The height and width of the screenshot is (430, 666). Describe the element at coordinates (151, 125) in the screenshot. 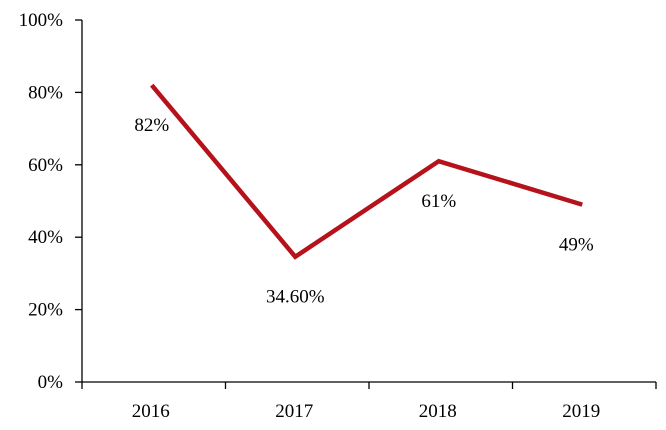

I see `data-label: 82%` at that location.